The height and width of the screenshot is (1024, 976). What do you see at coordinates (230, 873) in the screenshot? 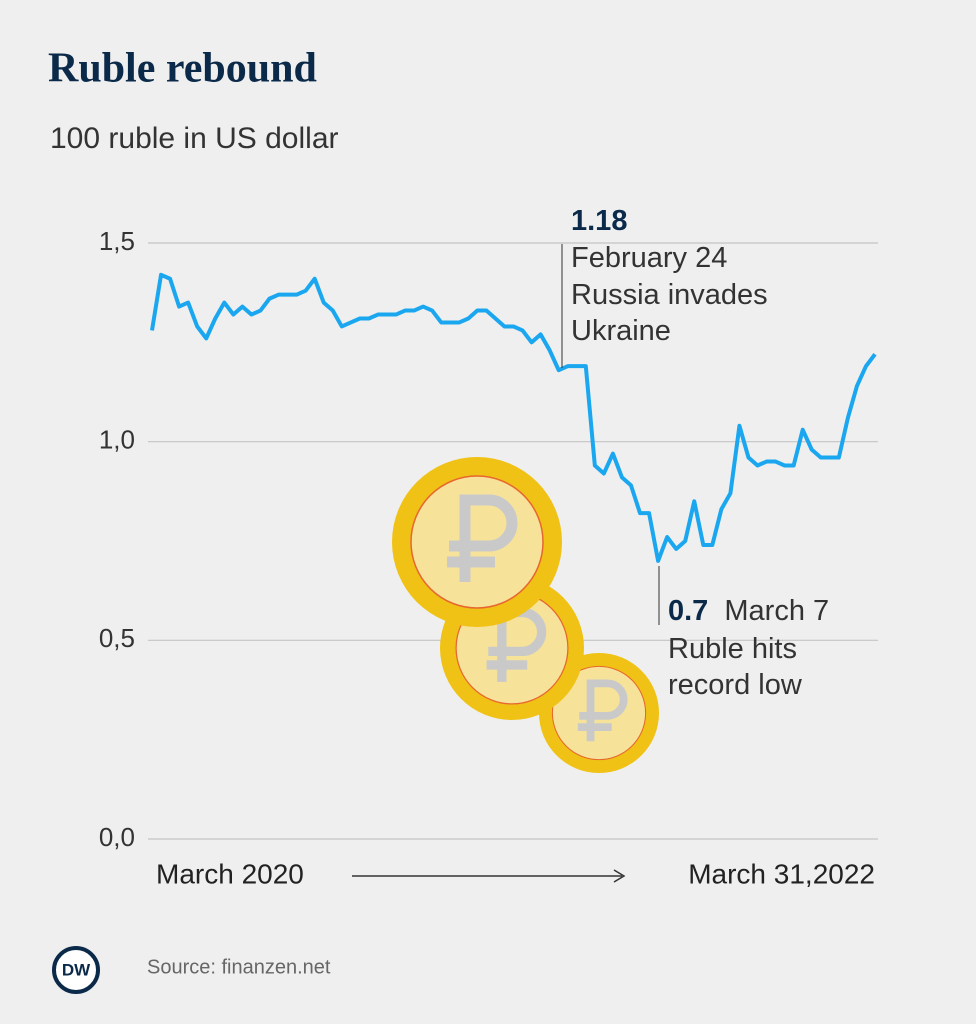
I see `x-tick-label: March 2020` at bounding box center [230, 873].